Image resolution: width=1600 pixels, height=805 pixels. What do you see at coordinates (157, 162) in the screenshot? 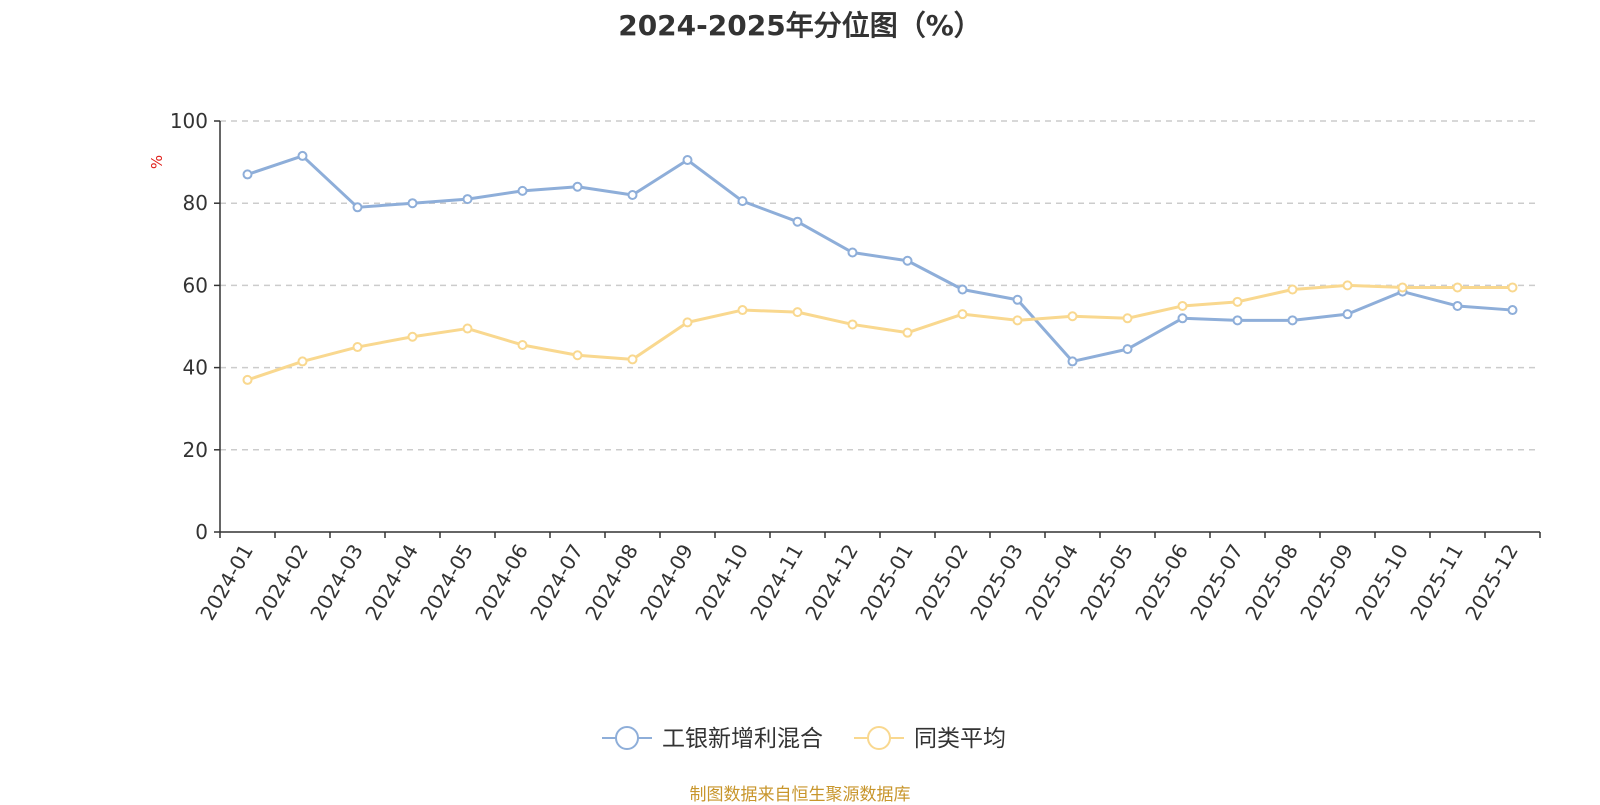
I see `y-axis-unit-label: %` at bounding box center [157, 162].